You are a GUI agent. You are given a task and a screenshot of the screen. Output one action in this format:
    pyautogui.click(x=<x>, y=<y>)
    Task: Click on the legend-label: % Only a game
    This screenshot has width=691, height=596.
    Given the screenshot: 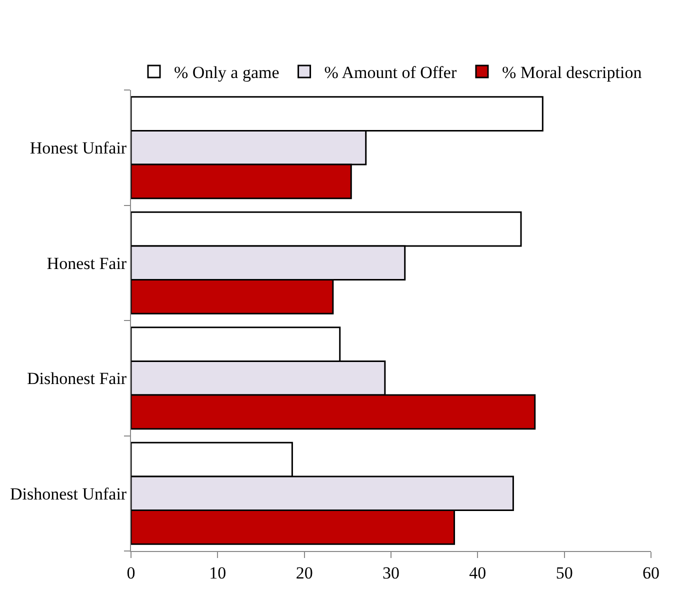 What is the action you would take?
    pyautogui.click(x=227, y=72)
    